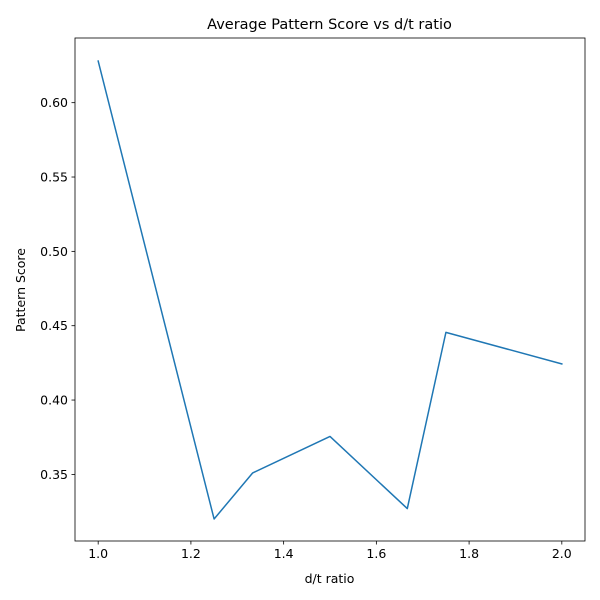  What do you see at coordinates (54, 102) in the screenshot?
I see `y-tick-label: 0.60` at bounding box center [54, 102].